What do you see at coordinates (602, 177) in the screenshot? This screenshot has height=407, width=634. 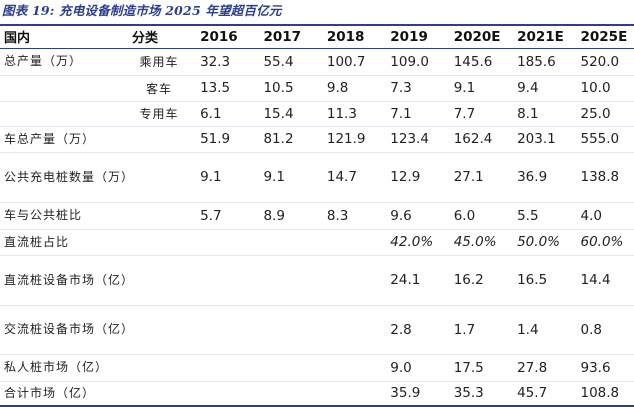 I see `cell-value: 138.8` at bounding box center [602, 177].